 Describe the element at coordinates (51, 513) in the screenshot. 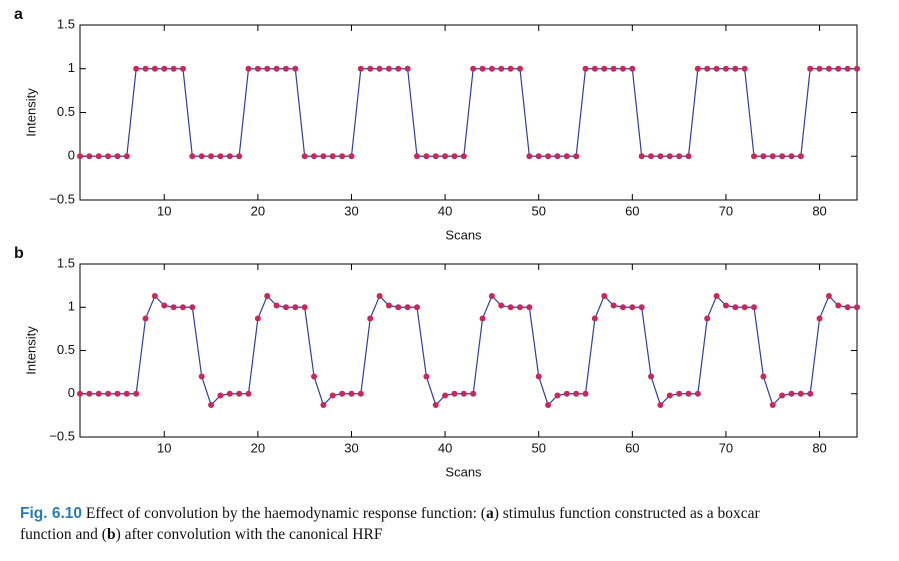

I see `caption-label: Fig. 6.10` at that location.